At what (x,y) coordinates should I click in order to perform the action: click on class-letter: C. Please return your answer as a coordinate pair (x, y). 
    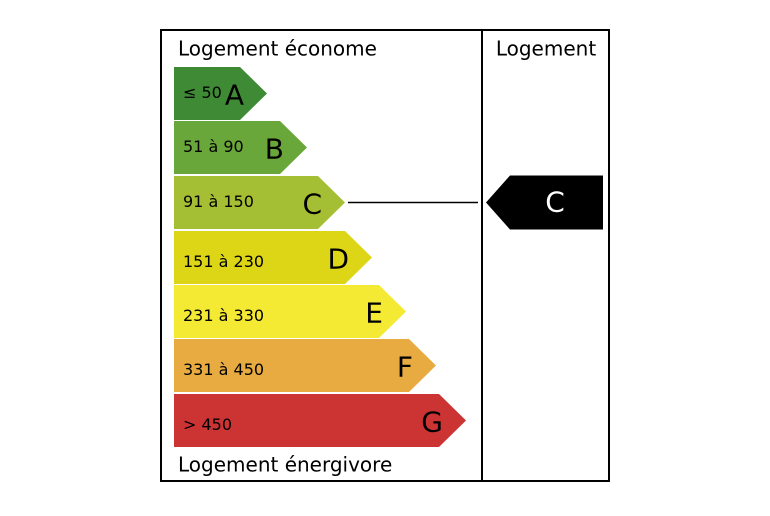
    Looking at the image, I should click on (312, 204).